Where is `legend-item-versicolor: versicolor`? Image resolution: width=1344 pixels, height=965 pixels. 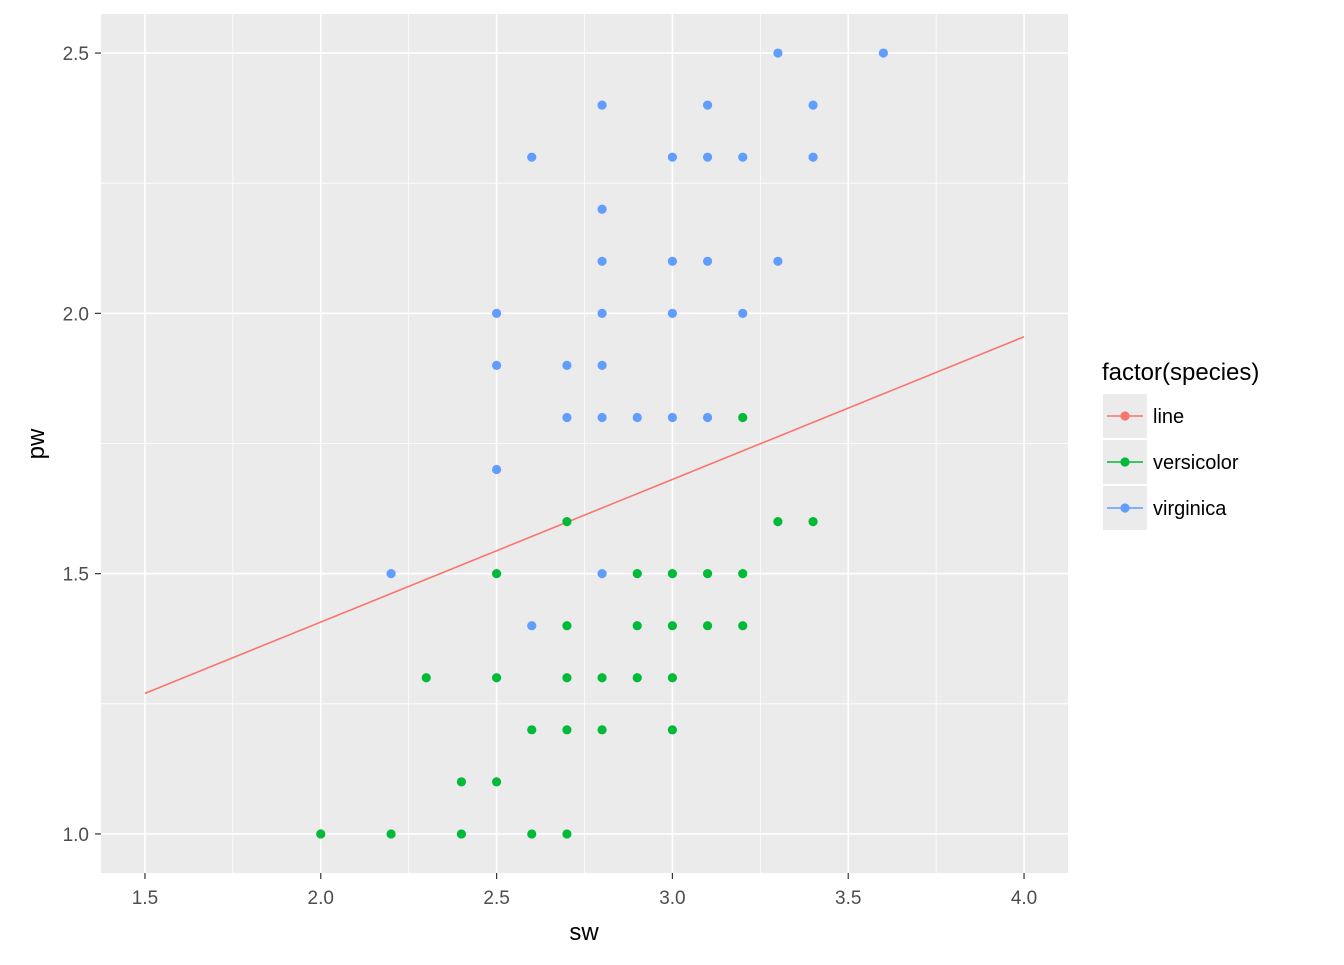 legend-item-versicolor: versicolor is located at coordinates (1171, 462).